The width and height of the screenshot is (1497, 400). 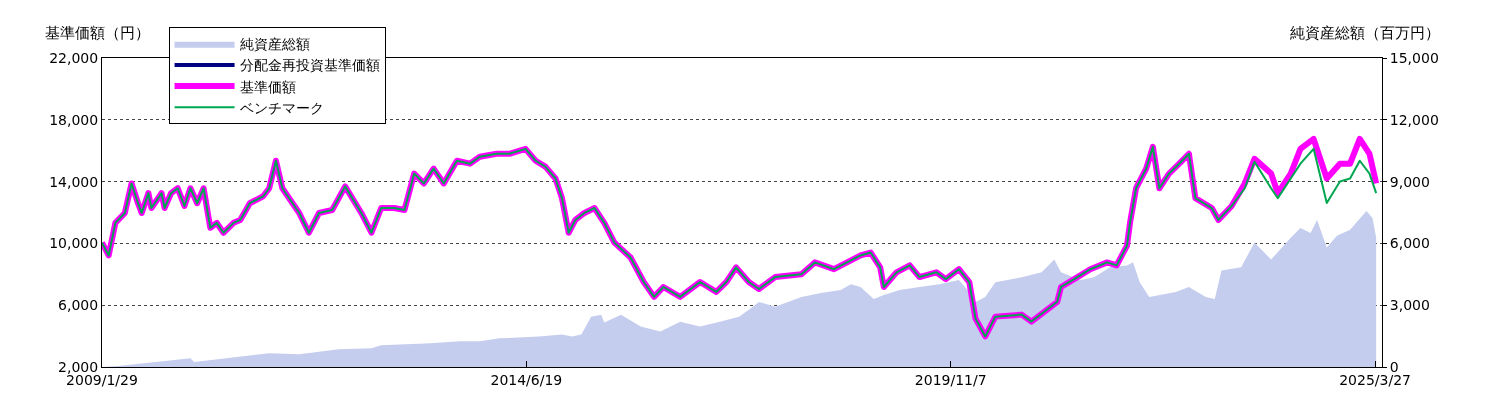 I want to click on x-tick-label: 2019/11/7, so click(x=950, y=379).